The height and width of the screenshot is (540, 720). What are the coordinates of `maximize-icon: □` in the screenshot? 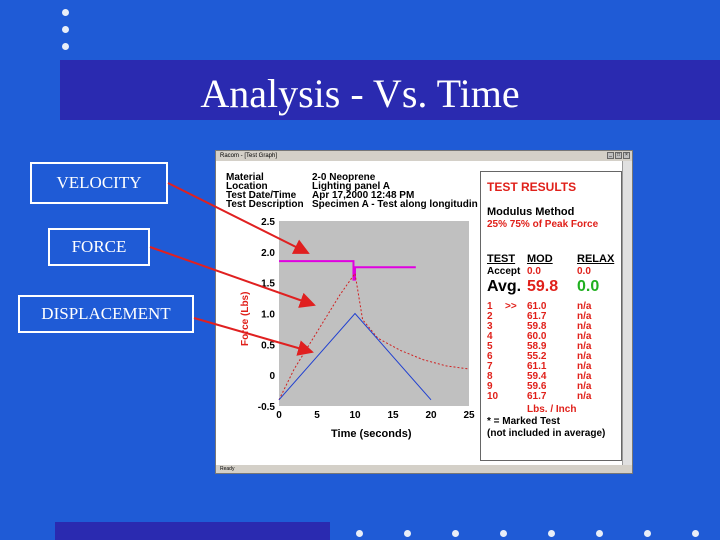 It's located at (618, 155).